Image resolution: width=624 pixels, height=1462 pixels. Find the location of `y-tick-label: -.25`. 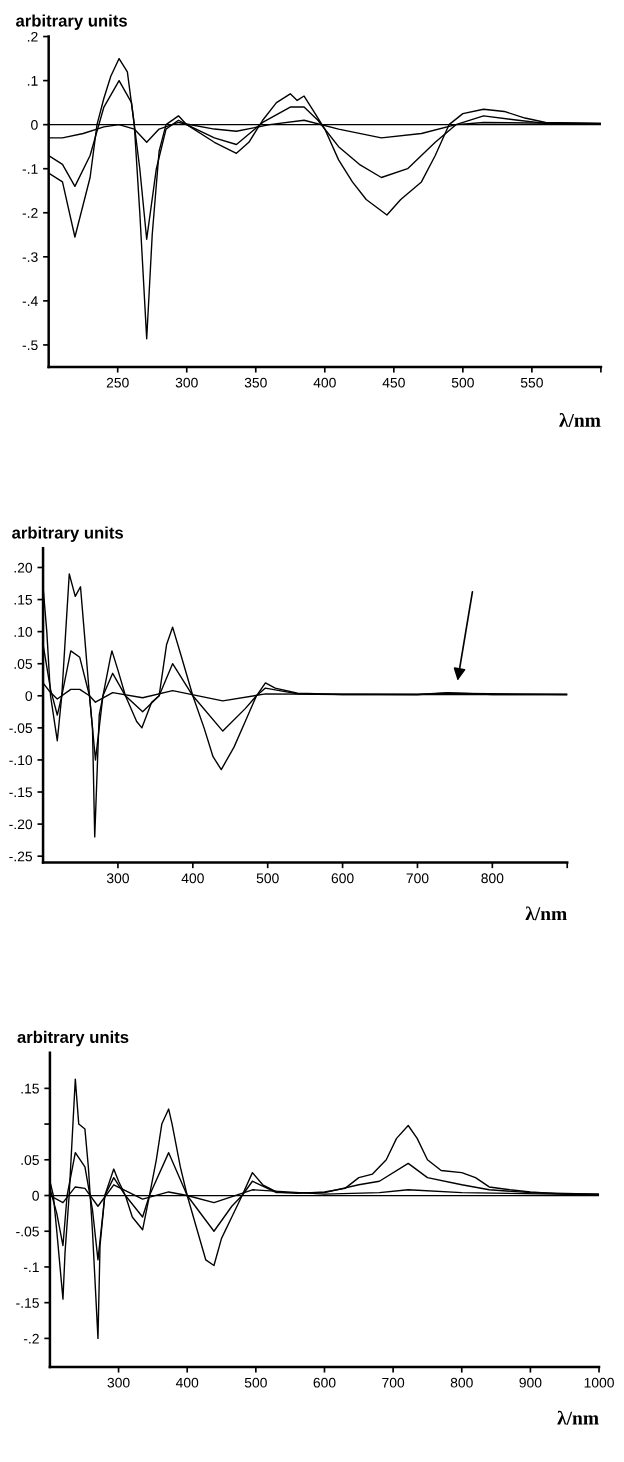

y-tick-label: -.25 is located at coordinates (21, 856).